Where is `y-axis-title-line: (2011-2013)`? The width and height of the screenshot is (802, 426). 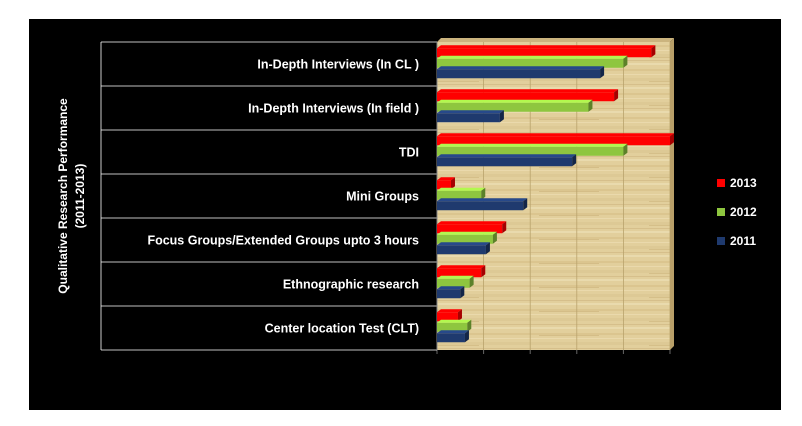 y-axis-title-line: (2011-2013) is located at coordinates (80, 196).